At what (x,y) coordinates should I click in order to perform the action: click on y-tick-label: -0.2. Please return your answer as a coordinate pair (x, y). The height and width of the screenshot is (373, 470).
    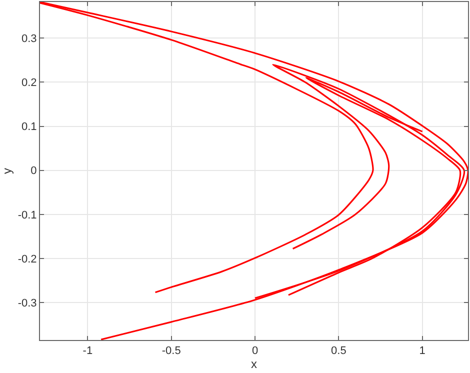
    Looking at the image, I should click on (27, 259).